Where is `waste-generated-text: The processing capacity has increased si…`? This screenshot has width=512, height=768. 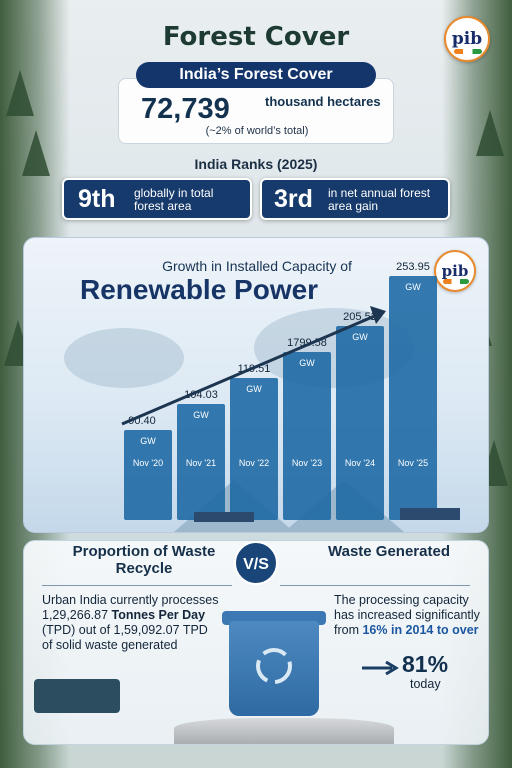 waste-generated-text: The processing capacity has increased si… is located at coordinates (409, 615).